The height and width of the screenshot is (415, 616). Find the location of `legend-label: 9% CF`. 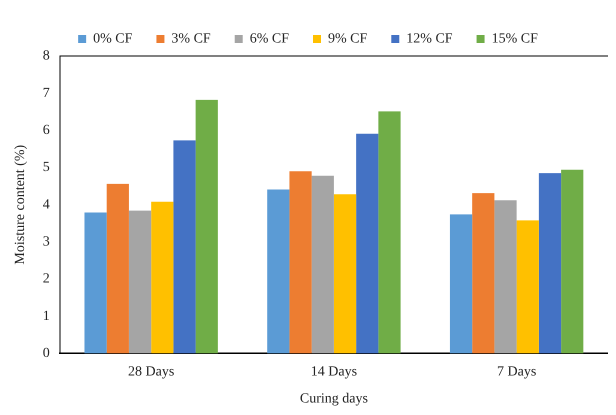

legend-label: 9% CF is located at coordinates (348, 39).